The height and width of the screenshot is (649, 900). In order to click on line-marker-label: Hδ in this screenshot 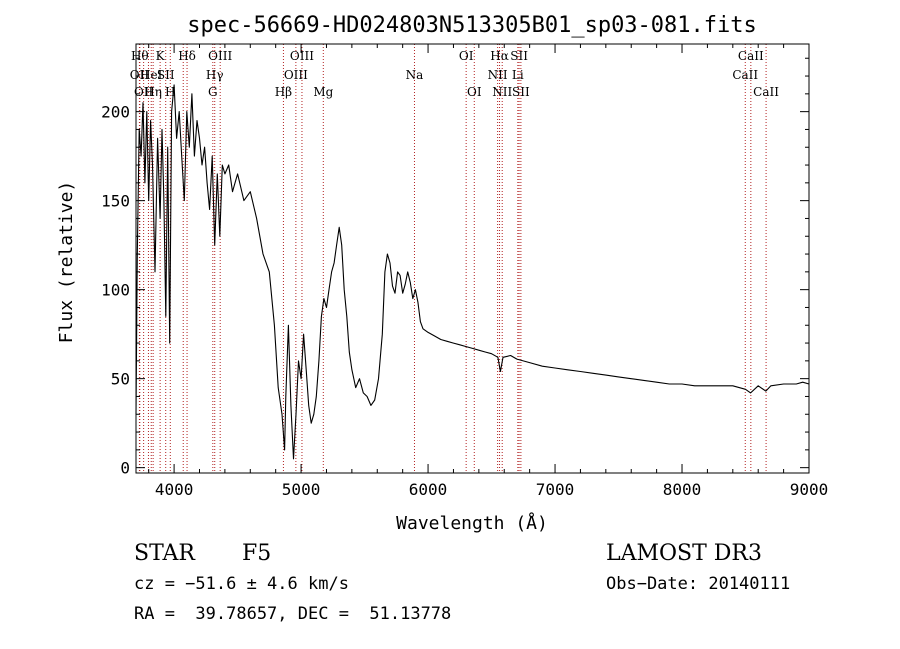, I will do `click(187, 56)`.